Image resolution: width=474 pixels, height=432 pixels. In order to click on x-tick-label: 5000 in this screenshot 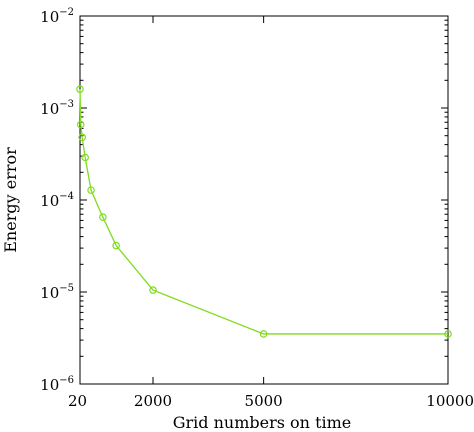, I will do `click(264, 401)`.